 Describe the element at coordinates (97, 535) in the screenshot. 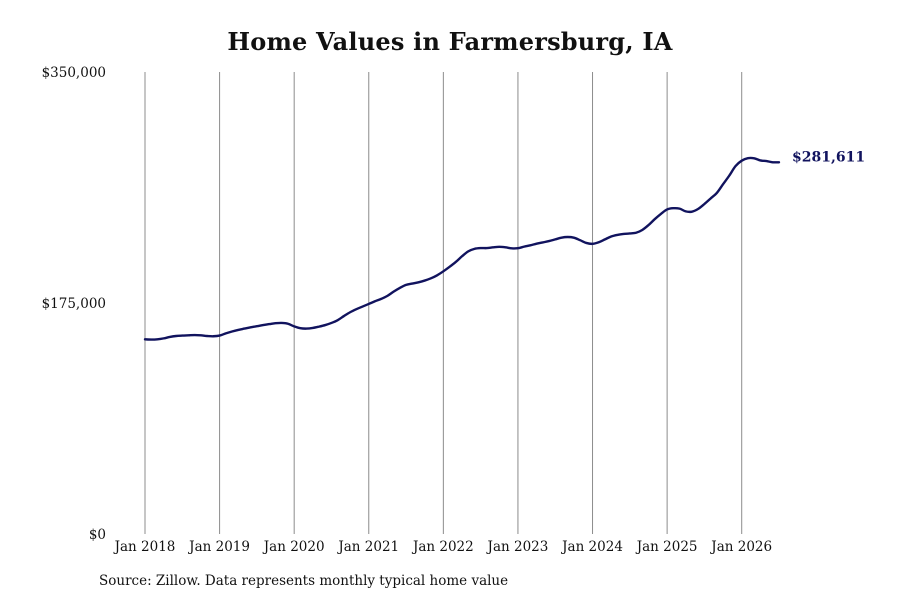

I see `y-tick-label: $0` at that location.